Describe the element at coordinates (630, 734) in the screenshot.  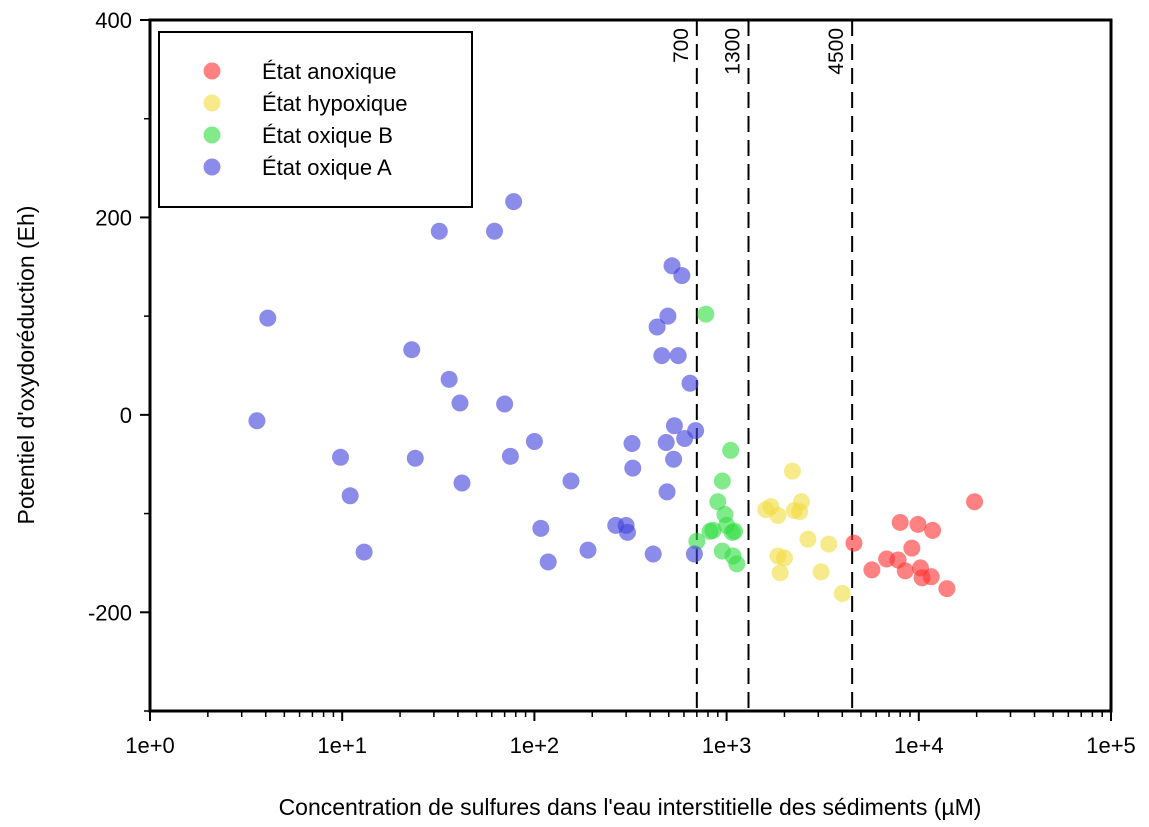
I see `x-axis-ticks: 1e+0 1e+1 1e+2 1e+3 1e+4 1e+5` at that location.